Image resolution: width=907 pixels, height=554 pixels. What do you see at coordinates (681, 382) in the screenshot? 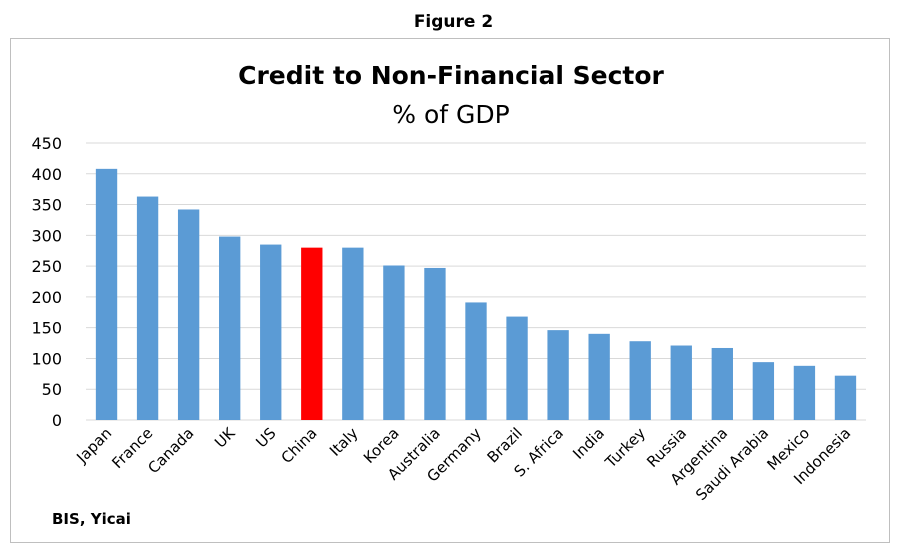
I see `bar-russia` at bounding box center [681, 382].